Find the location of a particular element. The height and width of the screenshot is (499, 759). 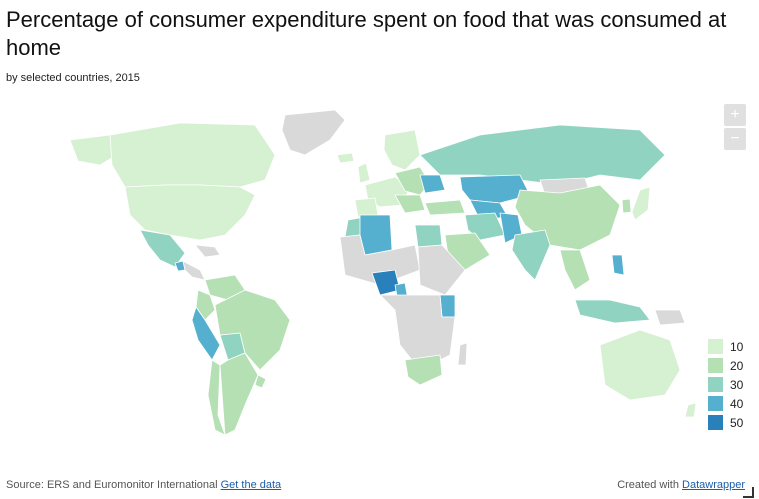

kenya is located at coordinates (447, 306).